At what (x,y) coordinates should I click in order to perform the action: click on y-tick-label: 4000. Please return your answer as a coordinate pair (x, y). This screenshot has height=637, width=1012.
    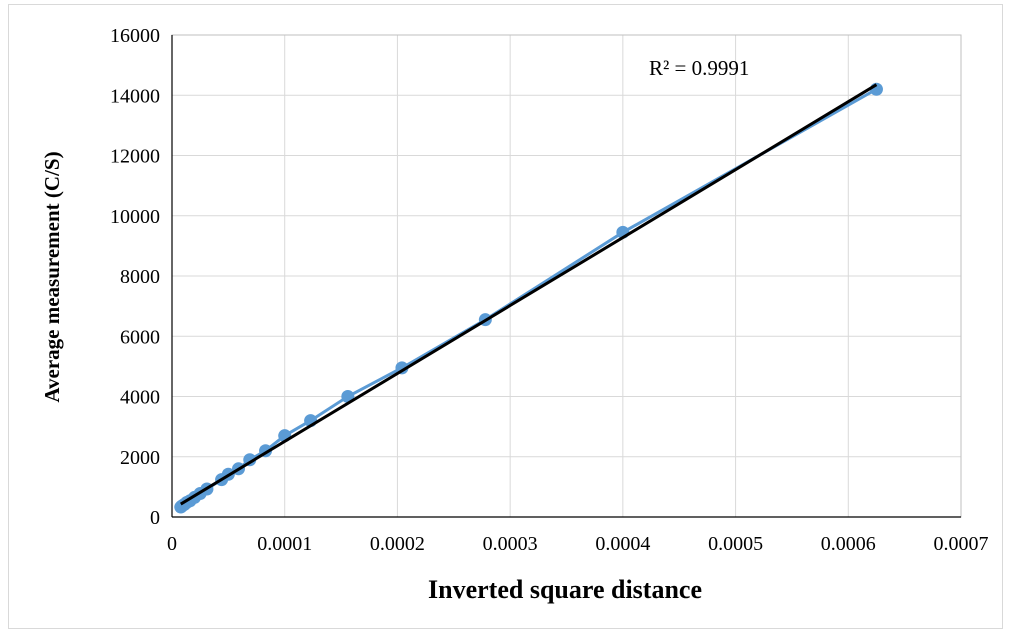
    Looking at the image, I should click on (140, 398).